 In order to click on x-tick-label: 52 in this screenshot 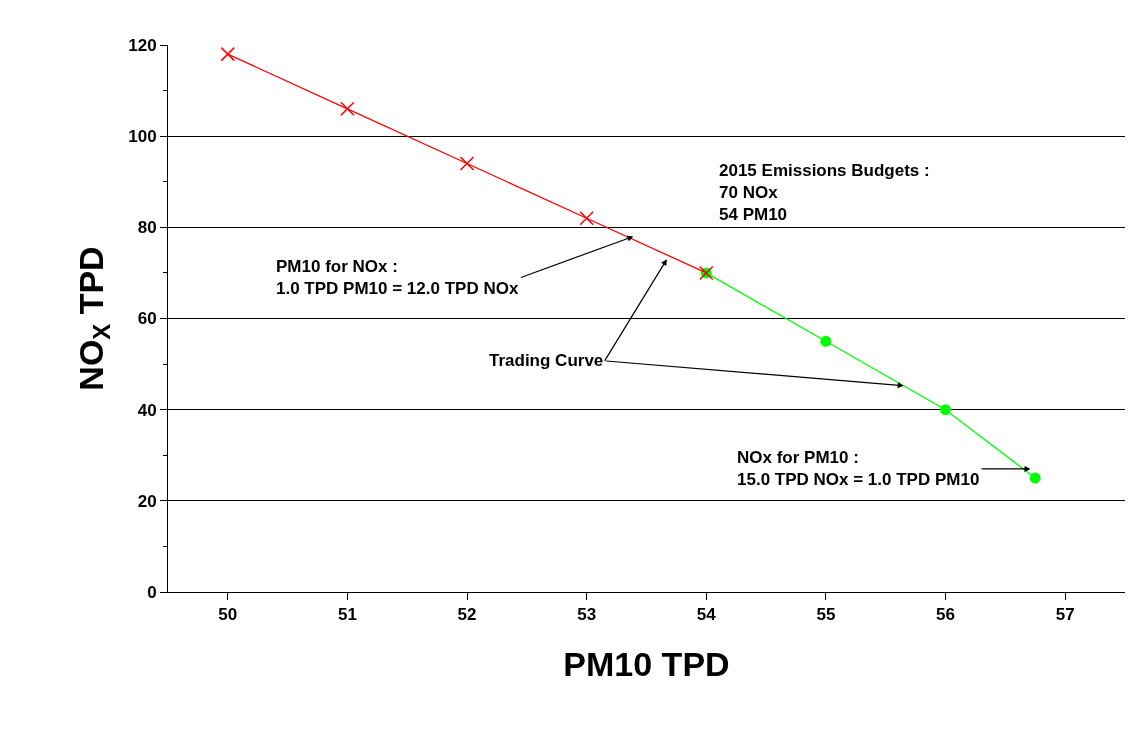, I will do `click(467, 615)`.